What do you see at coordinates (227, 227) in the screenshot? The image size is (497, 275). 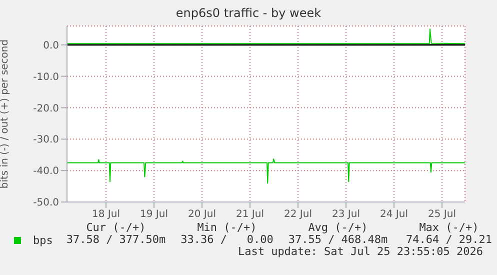 I see `text: Min (-/+)` at bounding box center [227, 227].